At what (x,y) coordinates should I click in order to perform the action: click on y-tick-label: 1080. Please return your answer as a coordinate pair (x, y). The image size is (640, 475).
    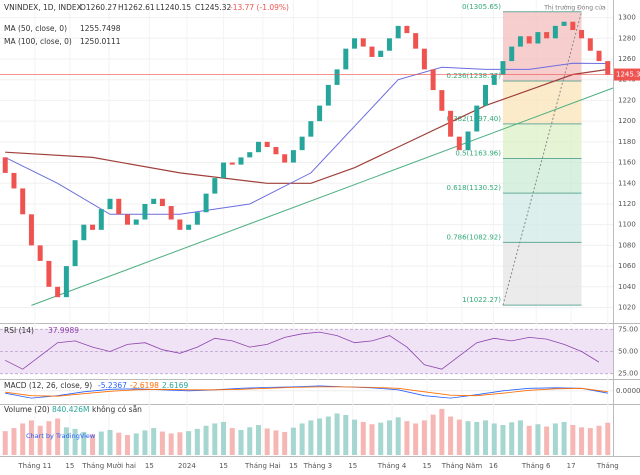
    Looking at the image, I should click on (627, 245).